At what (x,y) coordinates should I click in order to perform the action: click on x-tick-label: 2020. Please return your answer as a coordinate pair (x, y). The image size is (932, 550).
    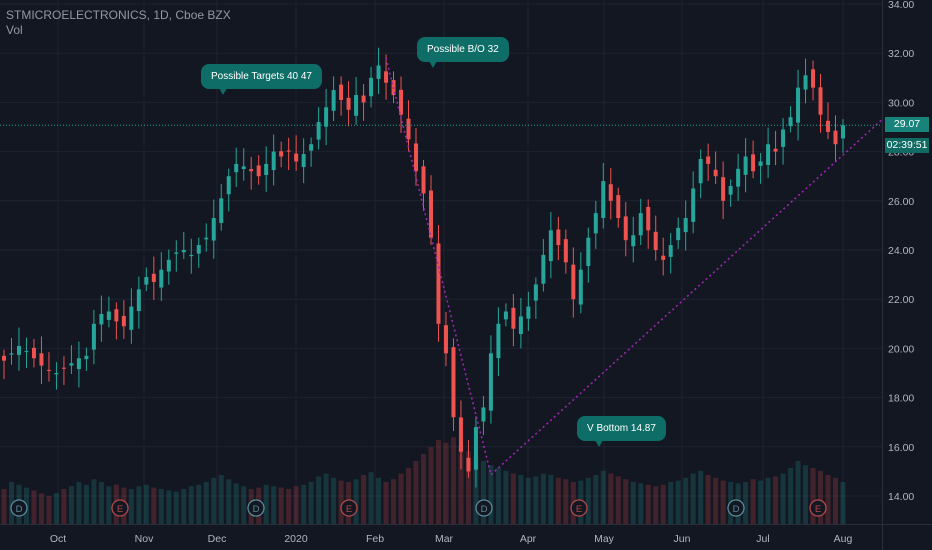
    Looking at the image, I should click on (296, 539).